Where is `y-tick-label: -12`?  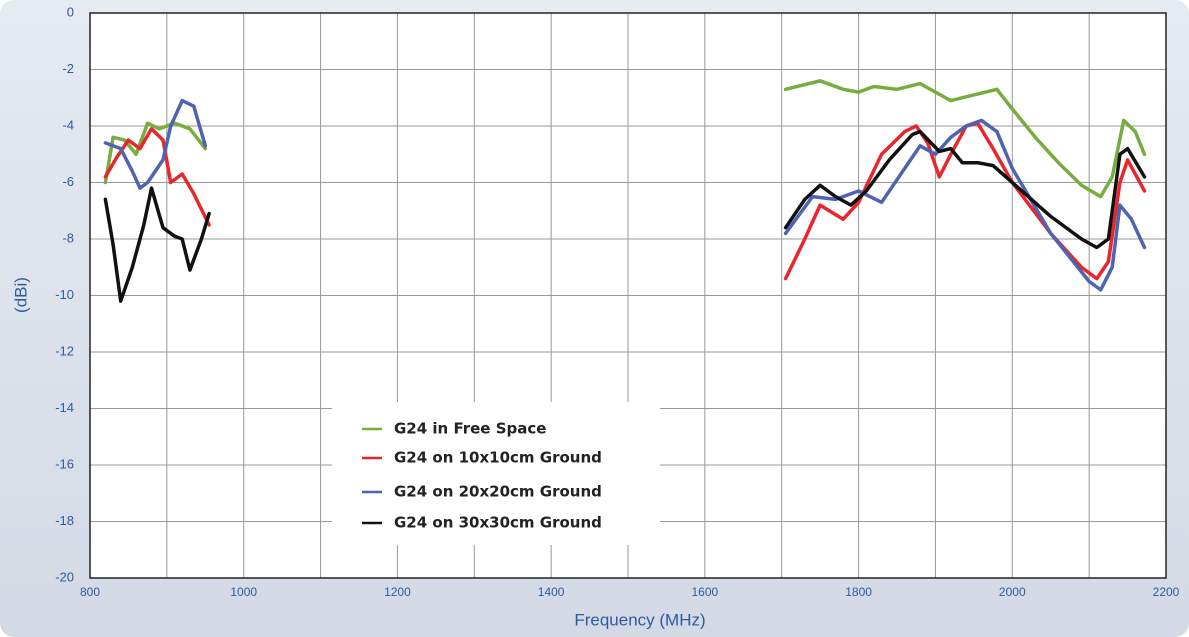
y-tick-label: -12 is located at coordinates (64, 350).